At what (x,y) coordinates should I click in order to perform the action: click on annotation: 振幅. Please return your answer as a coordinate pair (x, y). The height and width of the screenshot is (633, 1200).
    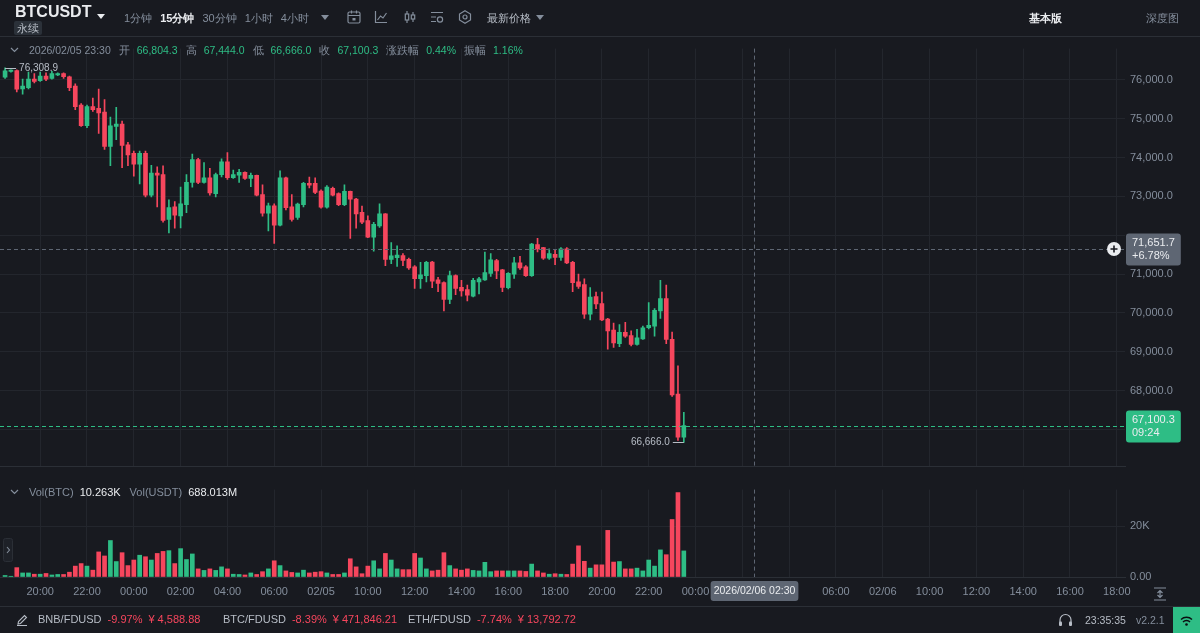
    Looking at the image, I should click on (475, 50).